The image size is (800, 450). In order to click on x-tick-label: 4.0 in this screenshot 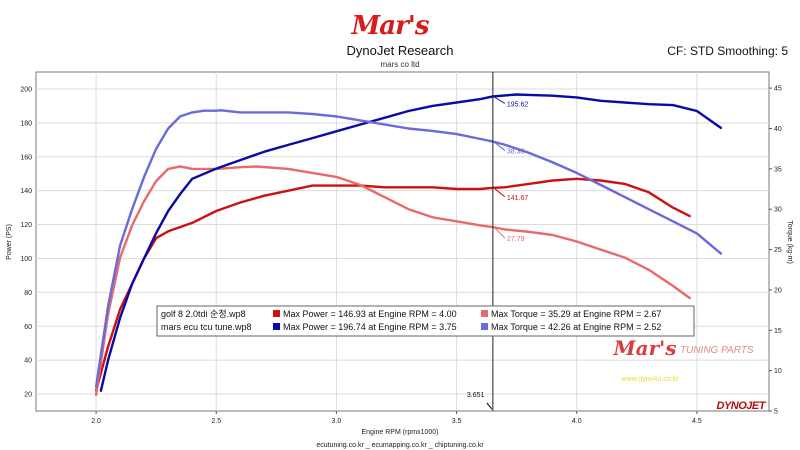, I will do `click(577, 421)`.